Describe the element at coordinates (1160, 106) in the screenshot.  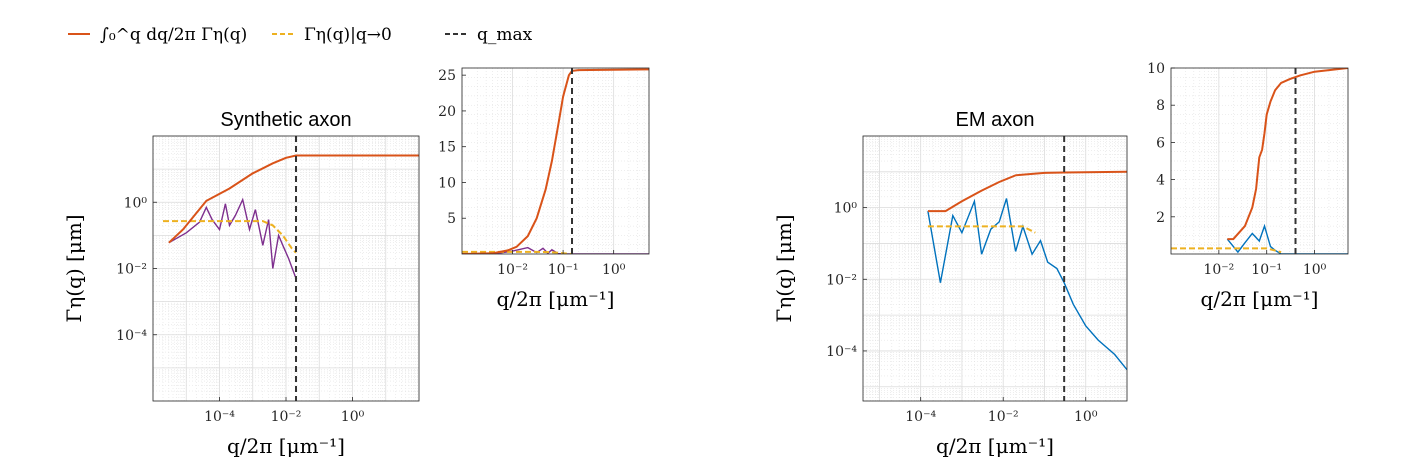
I see `y-tick-label: 8` at that location.